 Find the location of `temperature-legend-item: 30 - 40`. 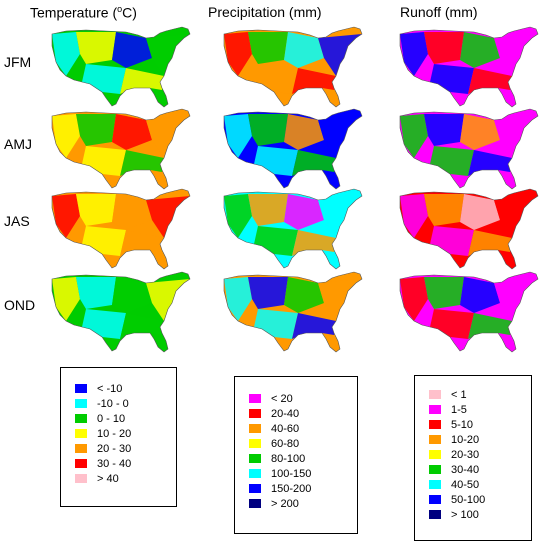

temperature-legend-item: 30 - 40 is located at coordinates (125, 463).